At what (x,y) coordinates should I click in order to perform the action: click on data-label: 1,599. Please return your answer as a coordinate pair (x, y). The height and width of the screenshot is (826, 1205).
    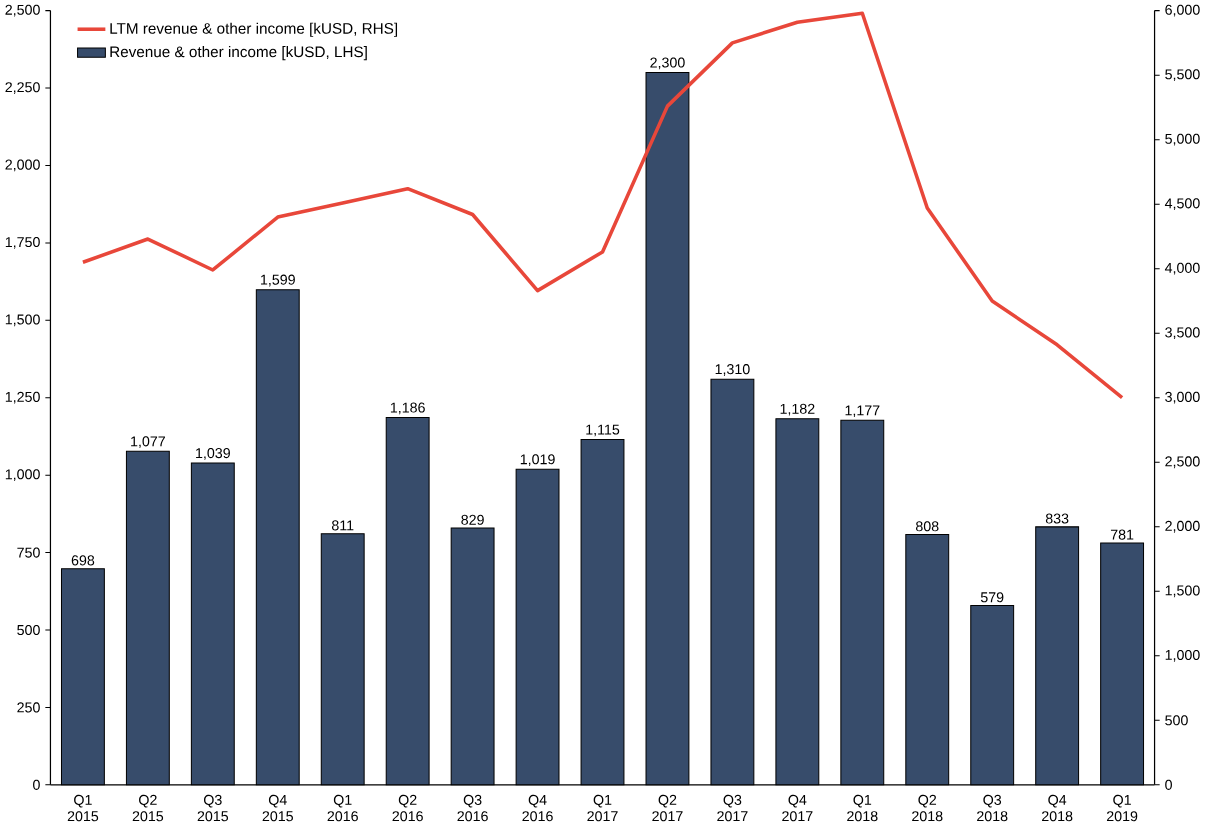
    Looking at the image, I should click on (278, 280).